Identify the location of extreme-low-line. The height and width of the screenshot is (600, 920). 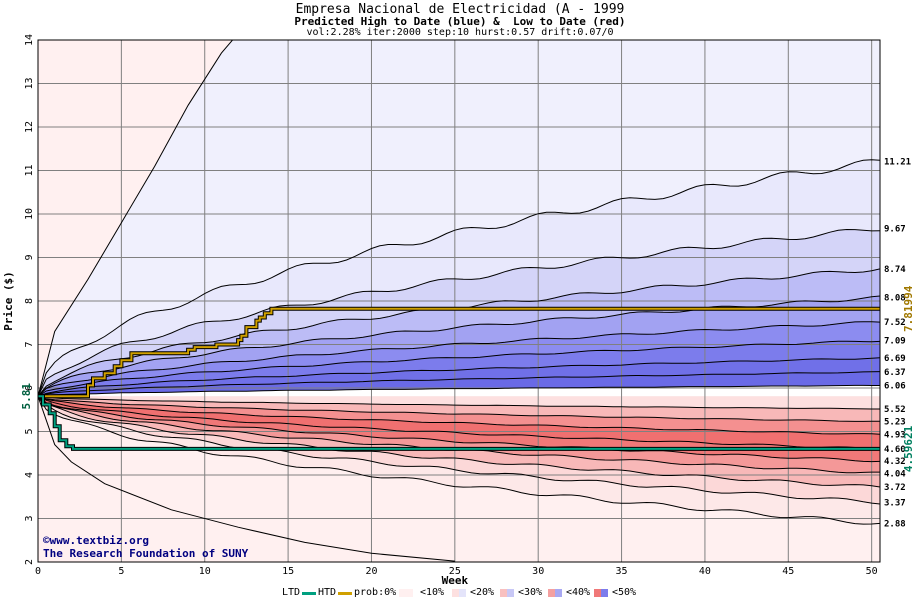
(246, 479).